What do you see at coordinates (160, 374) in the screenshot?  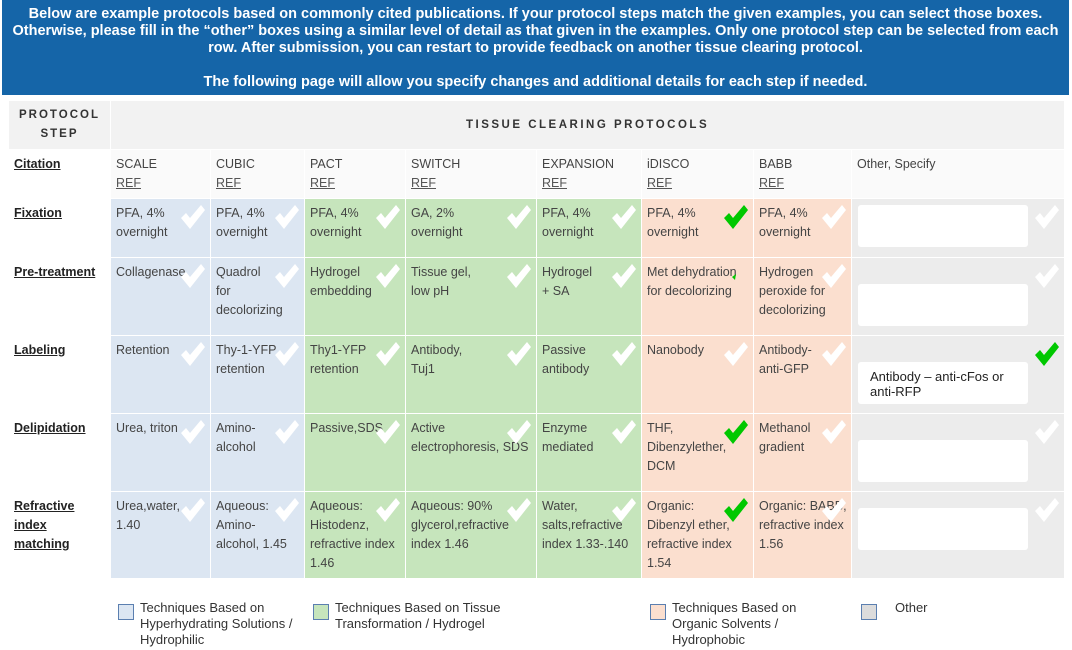 I see `option-cell: Retention` at bounding box center [160, 374].